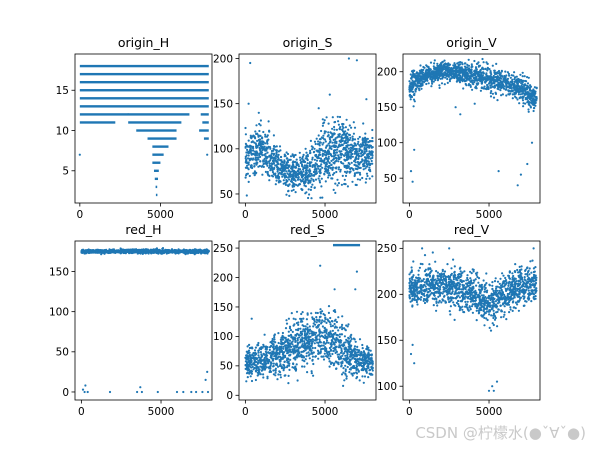 The height and width of the screenshot is (449, 598). Describe the element at coordinates (387, 73) in the screenshot. I see `y-tick-label: 200` at that location.